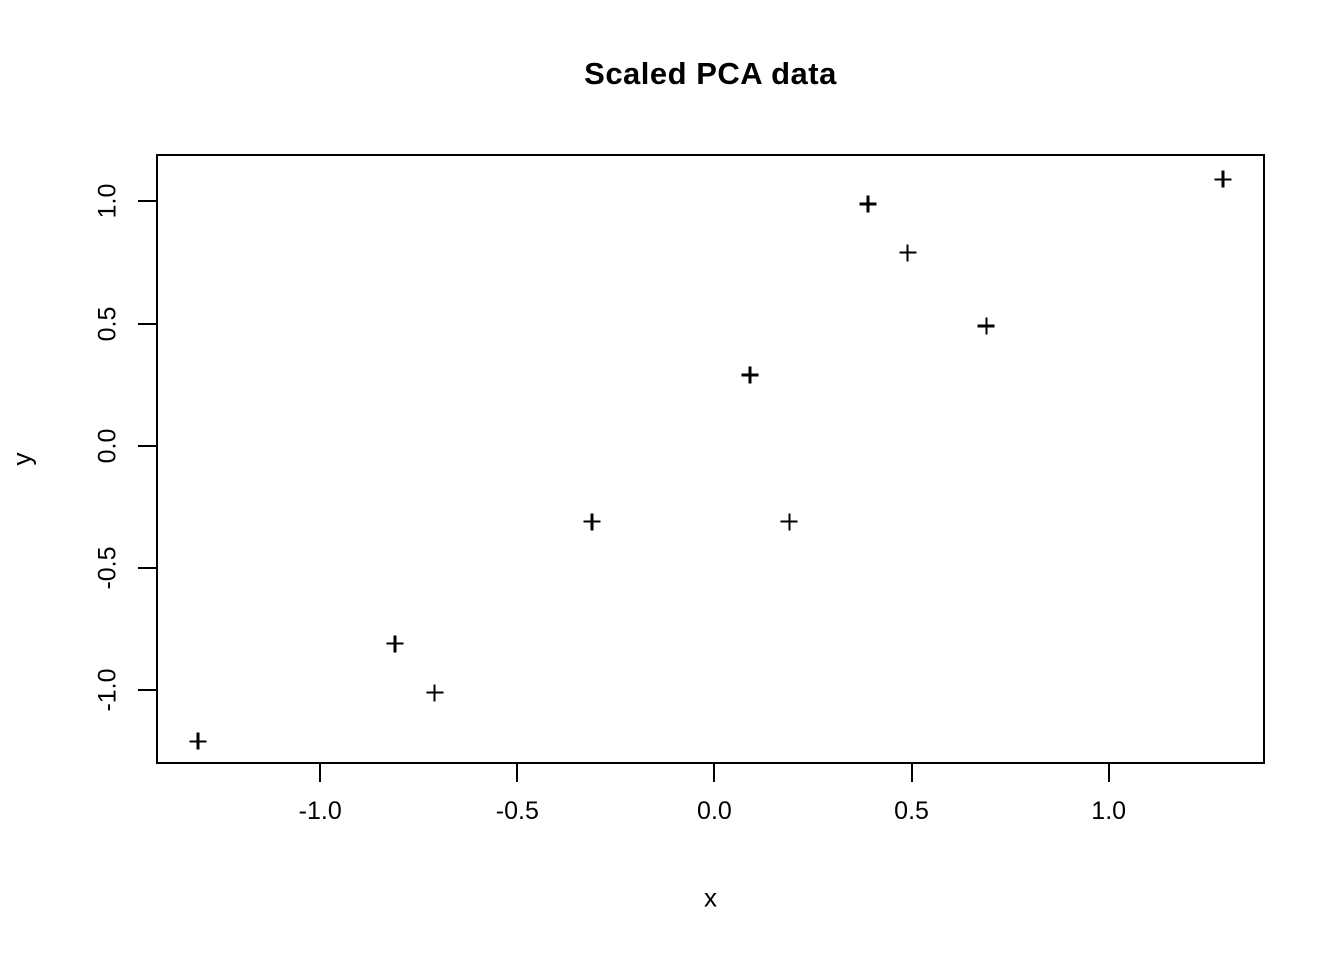 The width and height of the screenshot is (1344, 960). What do you see at coordinates (710, 897) in the screenshot?
I see `x-axis-title: x` at bounding box center [710, 897].